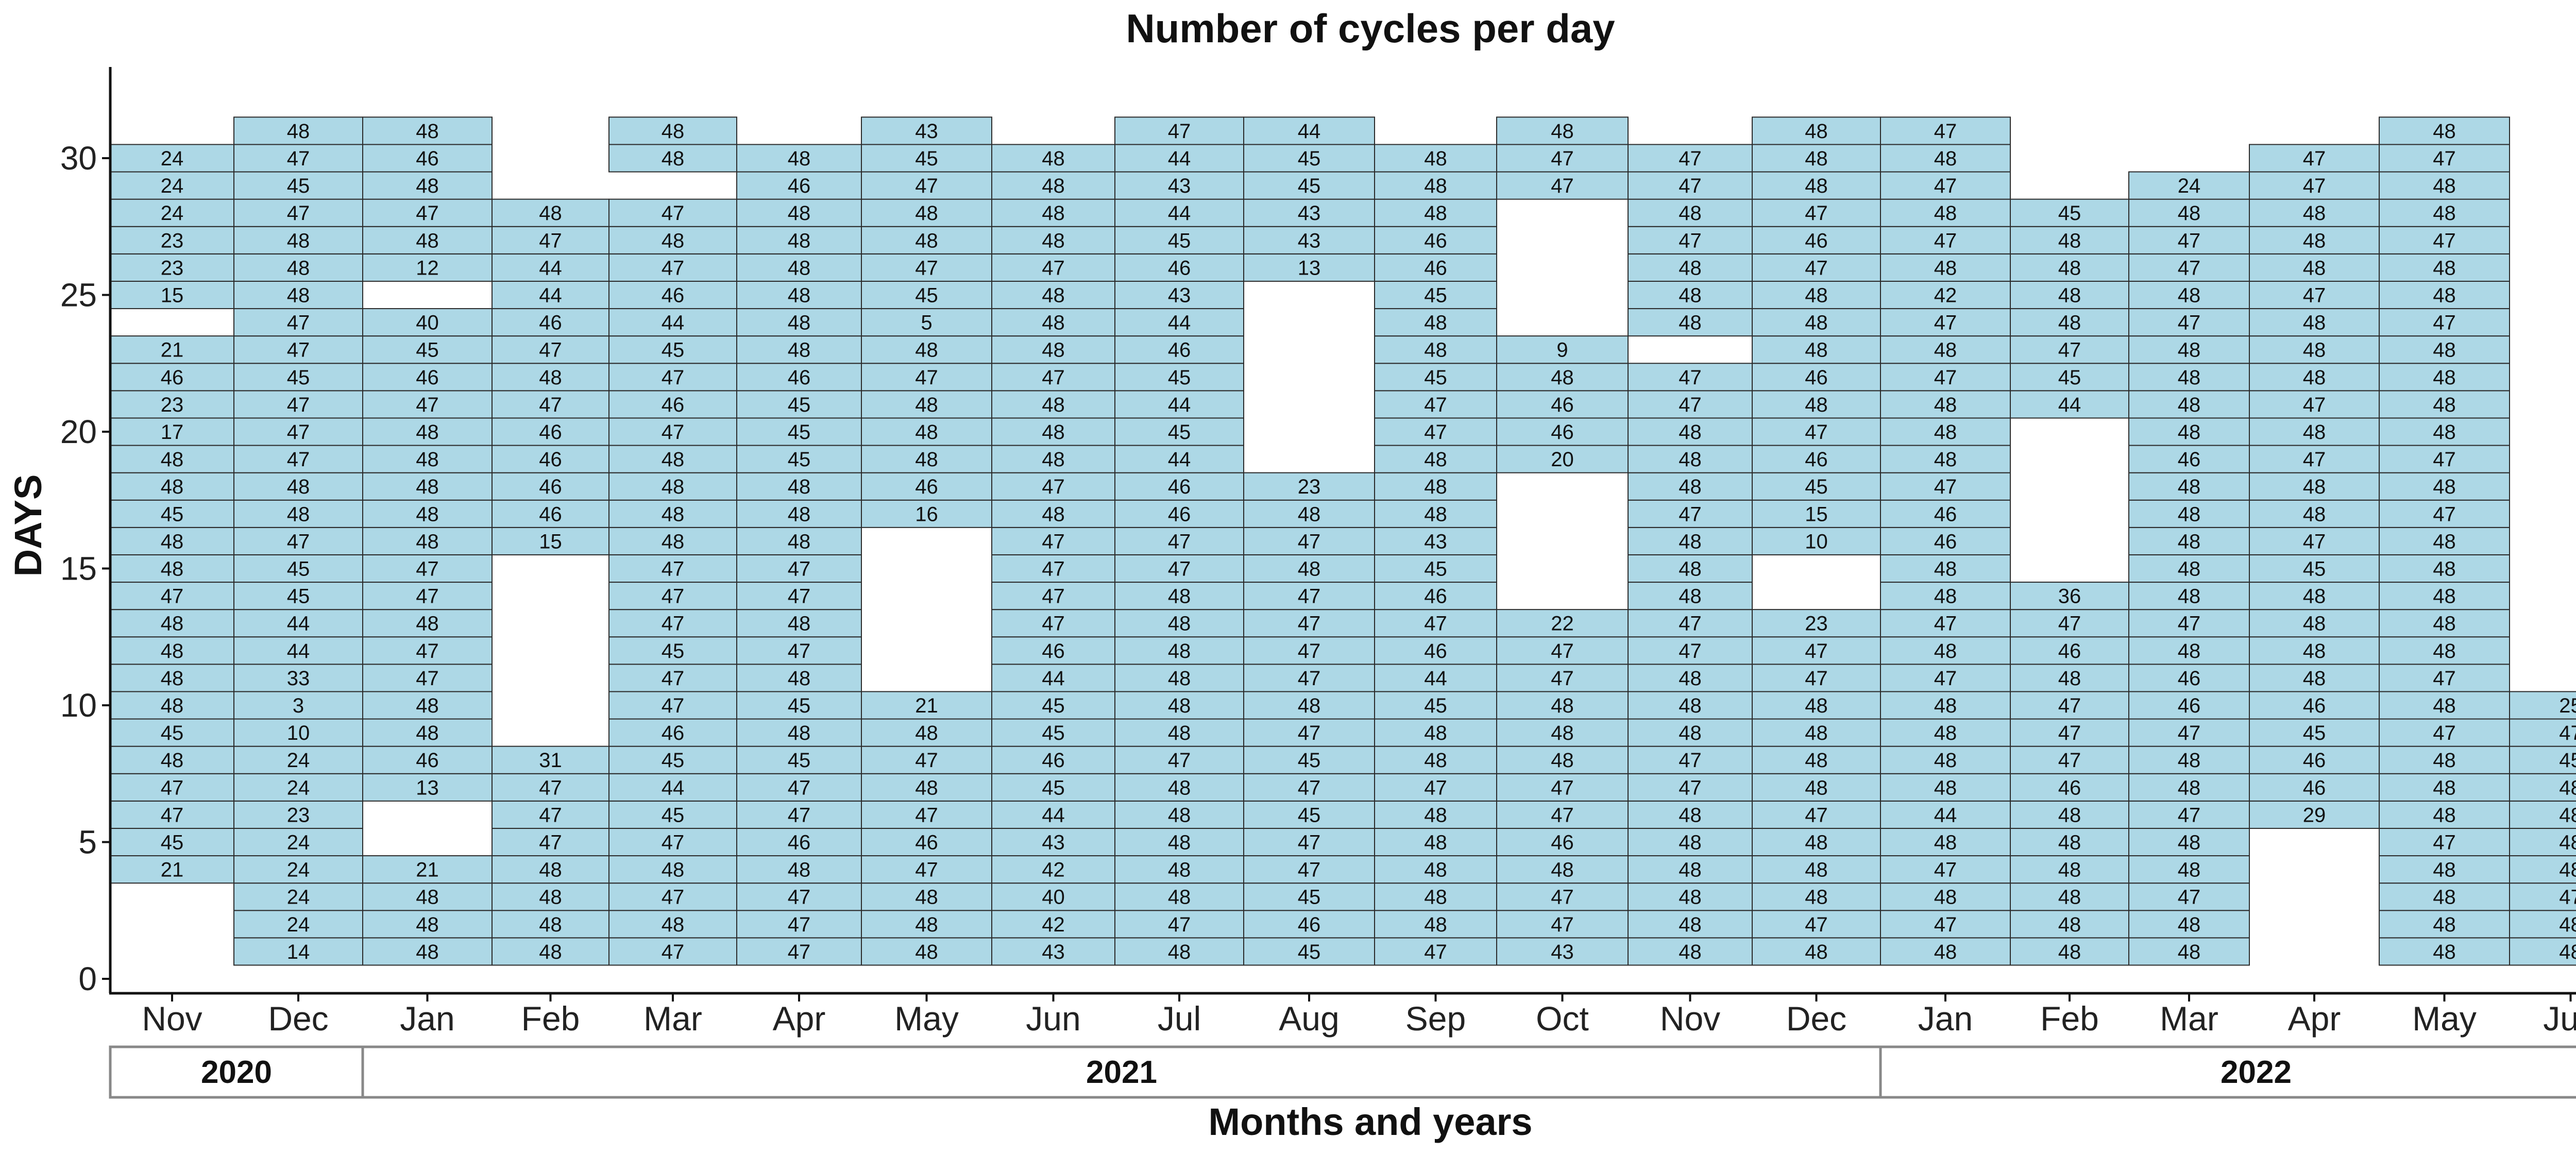  I want to click on heatmap-cell: 23, so click(298, 814).